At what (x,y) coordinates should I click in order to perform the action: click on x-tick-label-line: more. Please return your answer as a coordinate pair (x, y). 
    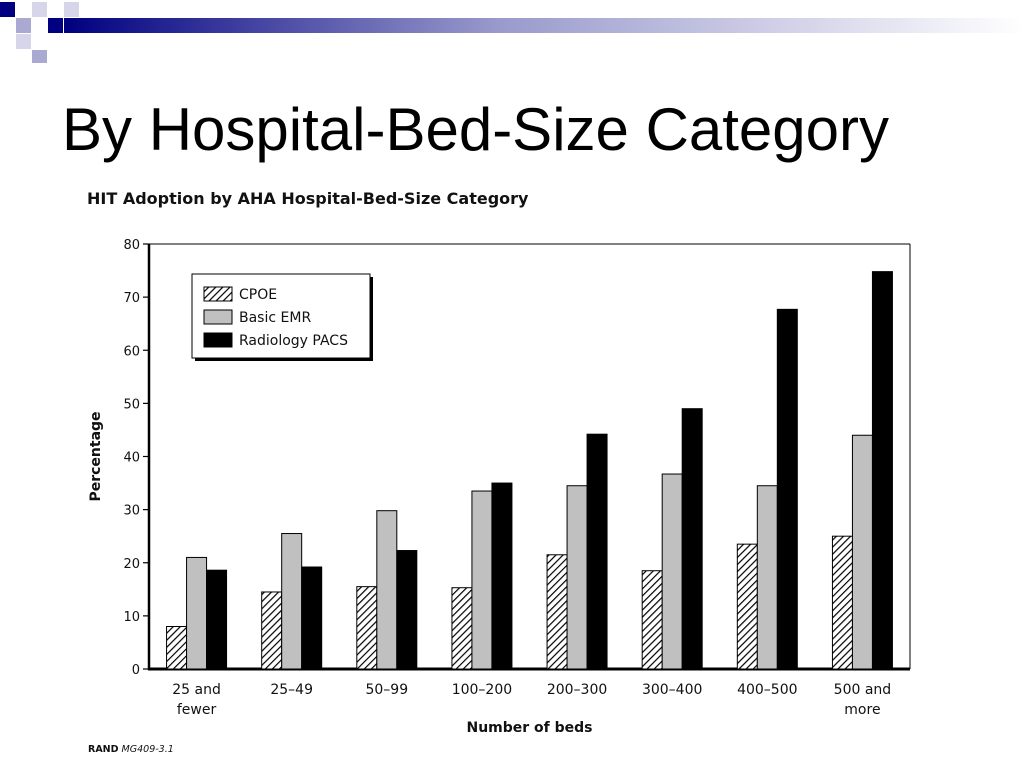
    Looking at the image, I should click on (862, 710).